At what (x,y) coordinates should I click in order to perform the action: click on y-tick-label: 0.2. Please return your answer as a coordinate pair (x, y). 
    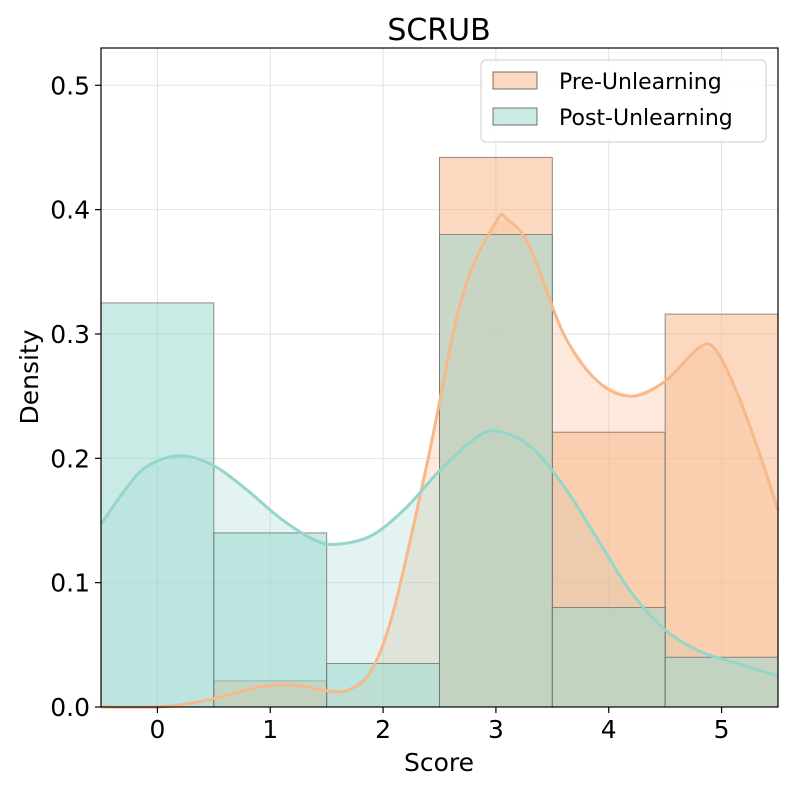
    Looking at the image, I should click on (70, 458).